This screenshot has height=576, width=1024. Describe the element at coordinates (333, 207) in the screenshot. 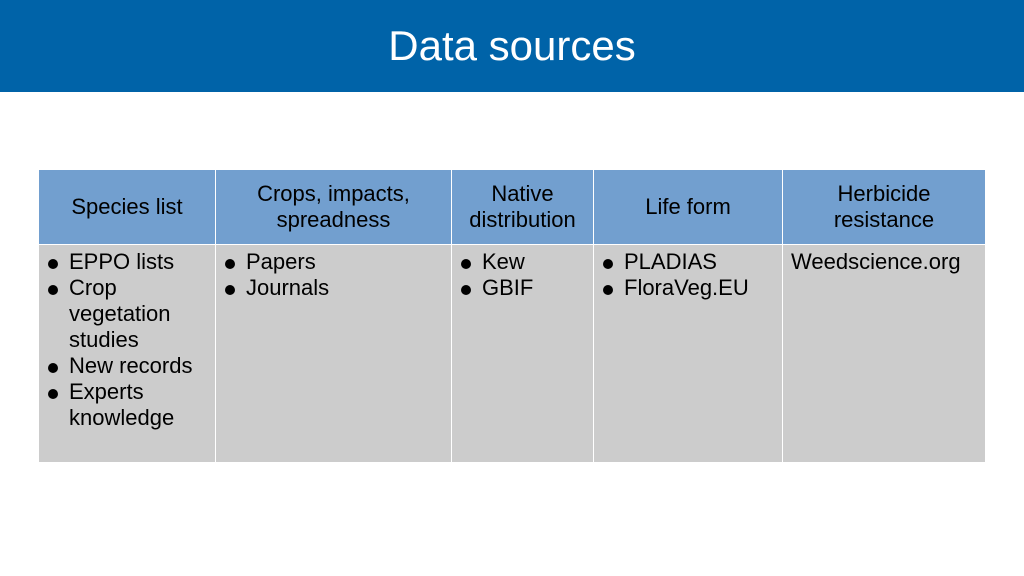

I see `header-crops-impacts: Crops, impacts, spreadness` at that location.